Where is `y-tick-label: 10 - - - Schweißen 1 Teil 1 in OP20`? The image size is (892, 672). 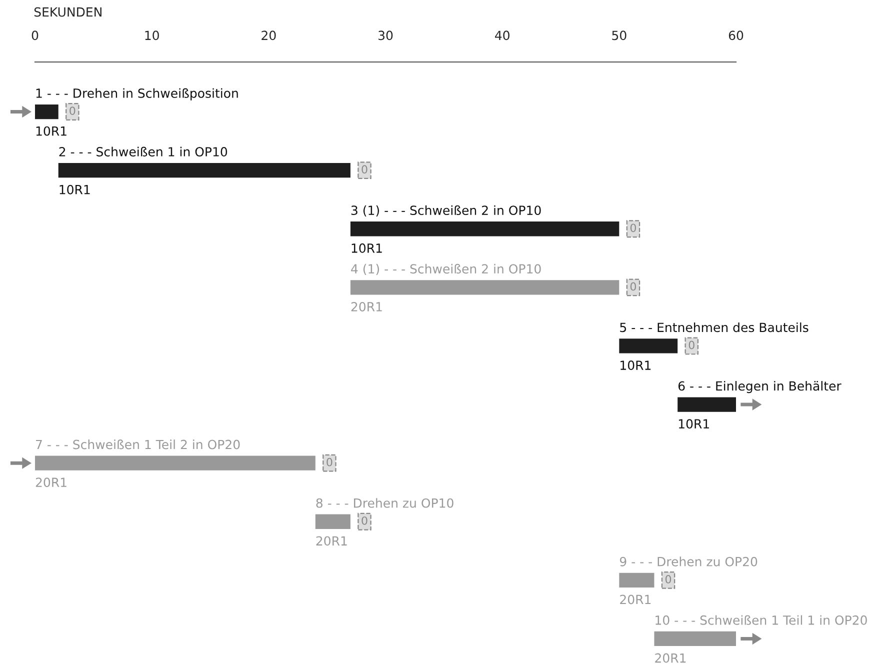 y-tick-label: 10 - - - Schweißen 1 Teil 1 in OP20 is located at coordinates (761, 620).